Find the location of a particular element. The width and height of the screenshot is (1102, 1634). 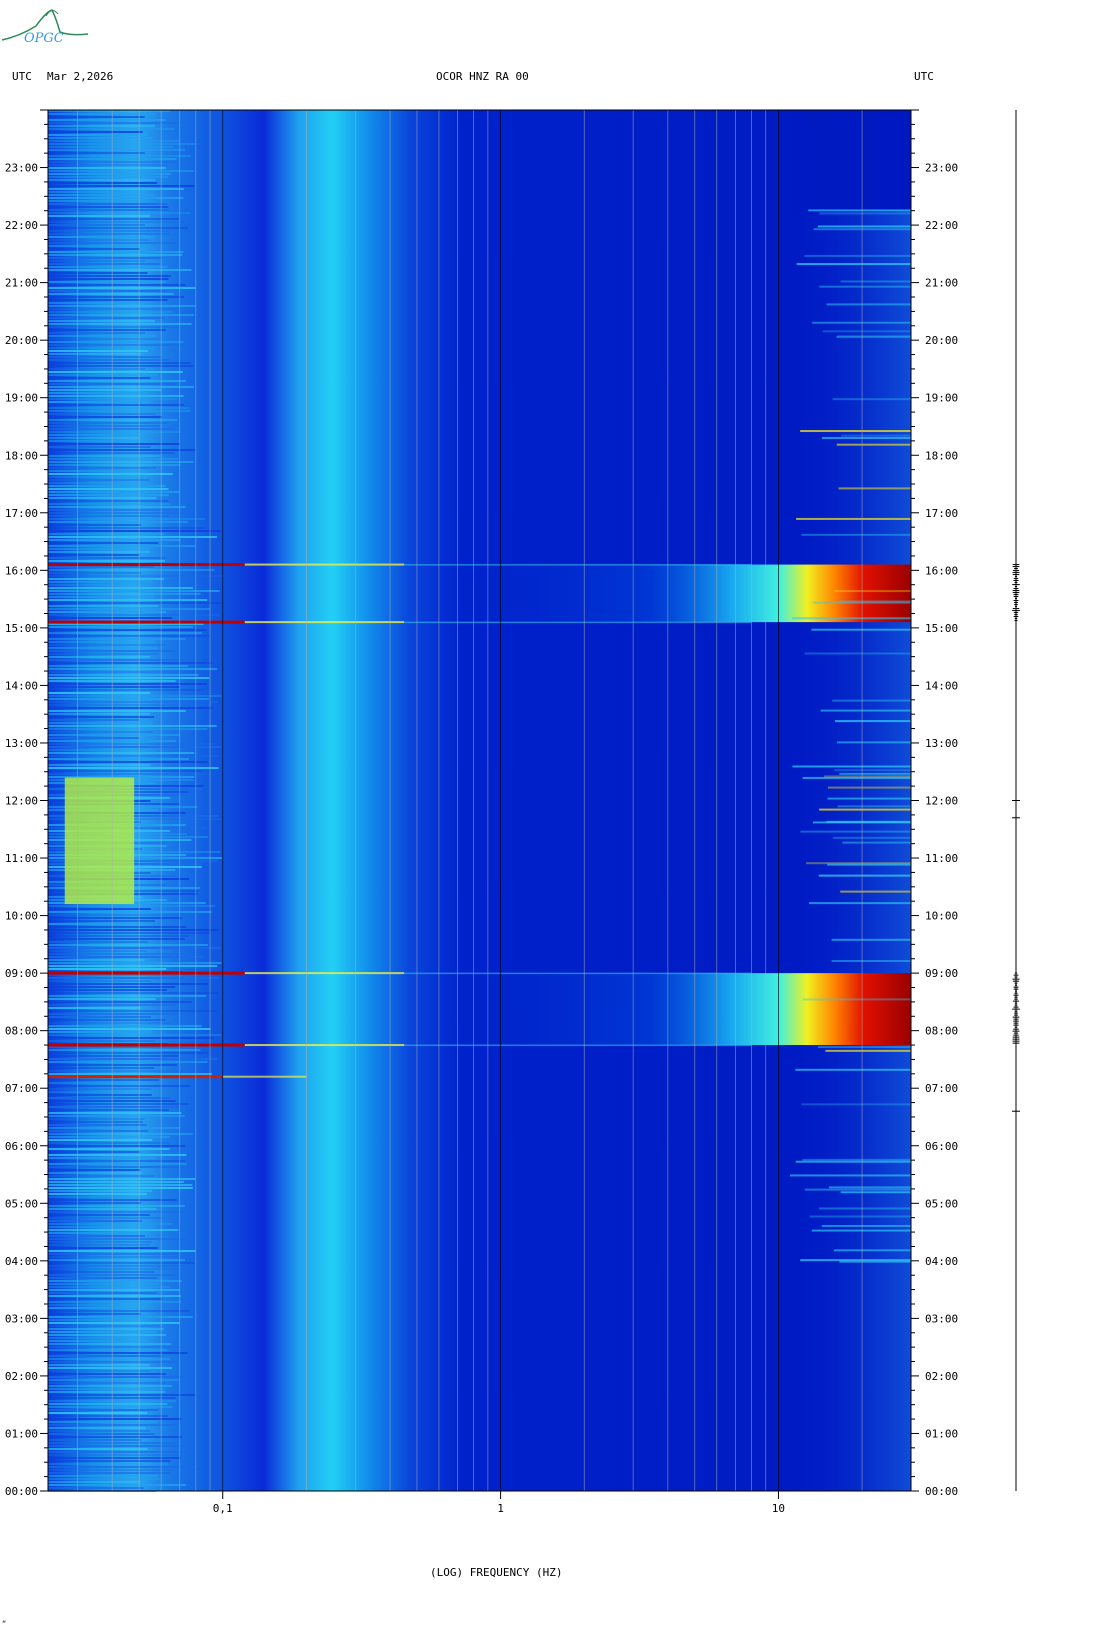

y-tick-label-left: 14:00 is located at coordinates (21, 685).